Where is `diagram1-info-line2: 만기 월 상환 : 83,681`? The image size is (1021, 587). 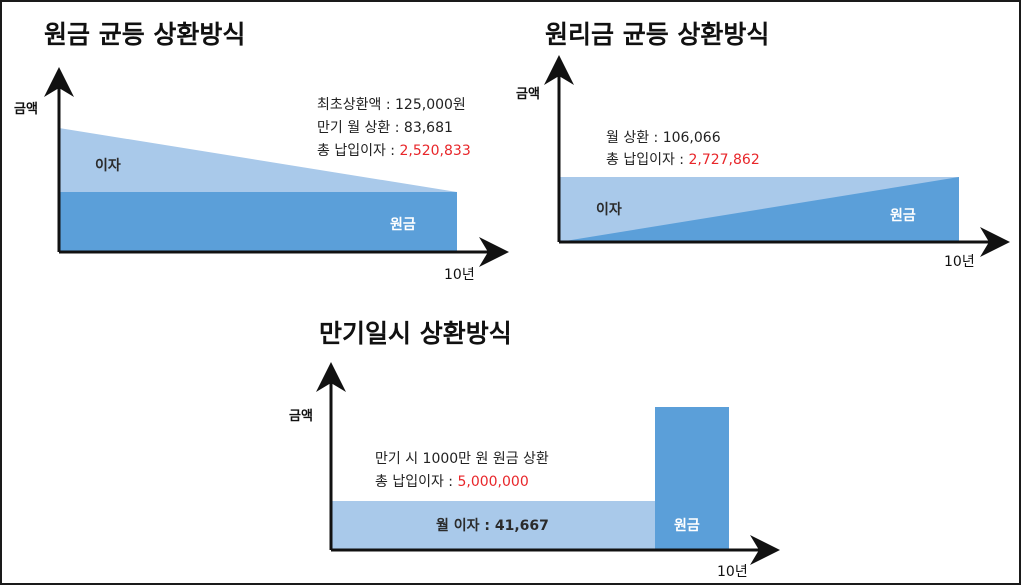
diagram1-info-line2: 만기 월 상환 : 83,681 is located at coordinates (385, 128).